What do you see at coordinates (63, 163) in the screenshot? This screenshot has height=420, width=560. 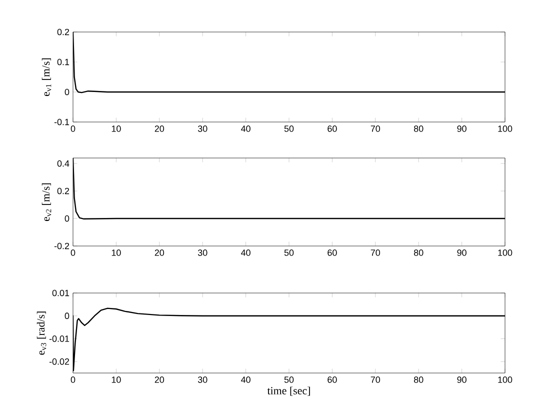 I see `y-tick-label: 0.4` at bounding box center [63, 163].